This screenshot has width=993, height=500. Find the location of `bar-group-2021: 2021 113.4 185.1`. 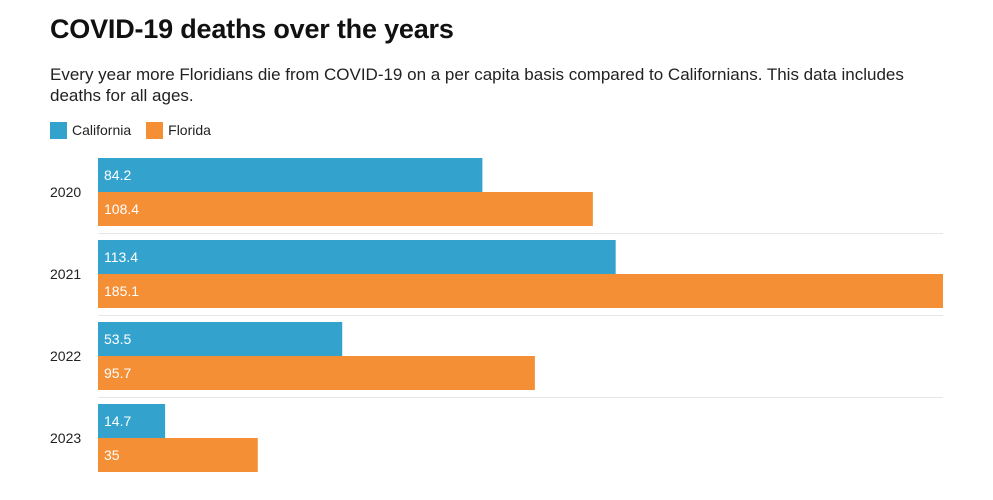

bar-group-2021: 2021 113.4 185.1 is located at coordinates (496, 270).